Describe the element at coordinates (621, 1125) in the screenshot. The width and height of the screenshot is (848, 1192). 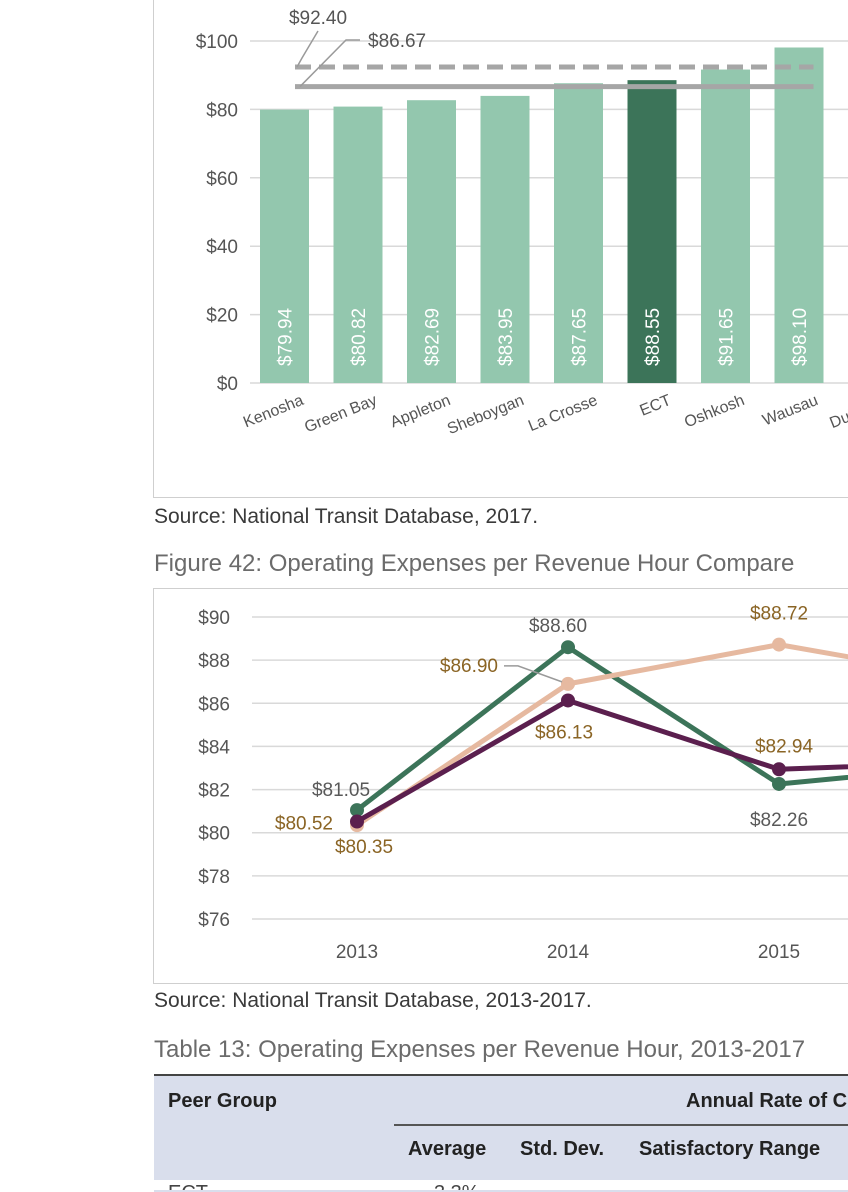
I see `header-subdivider` at that location.